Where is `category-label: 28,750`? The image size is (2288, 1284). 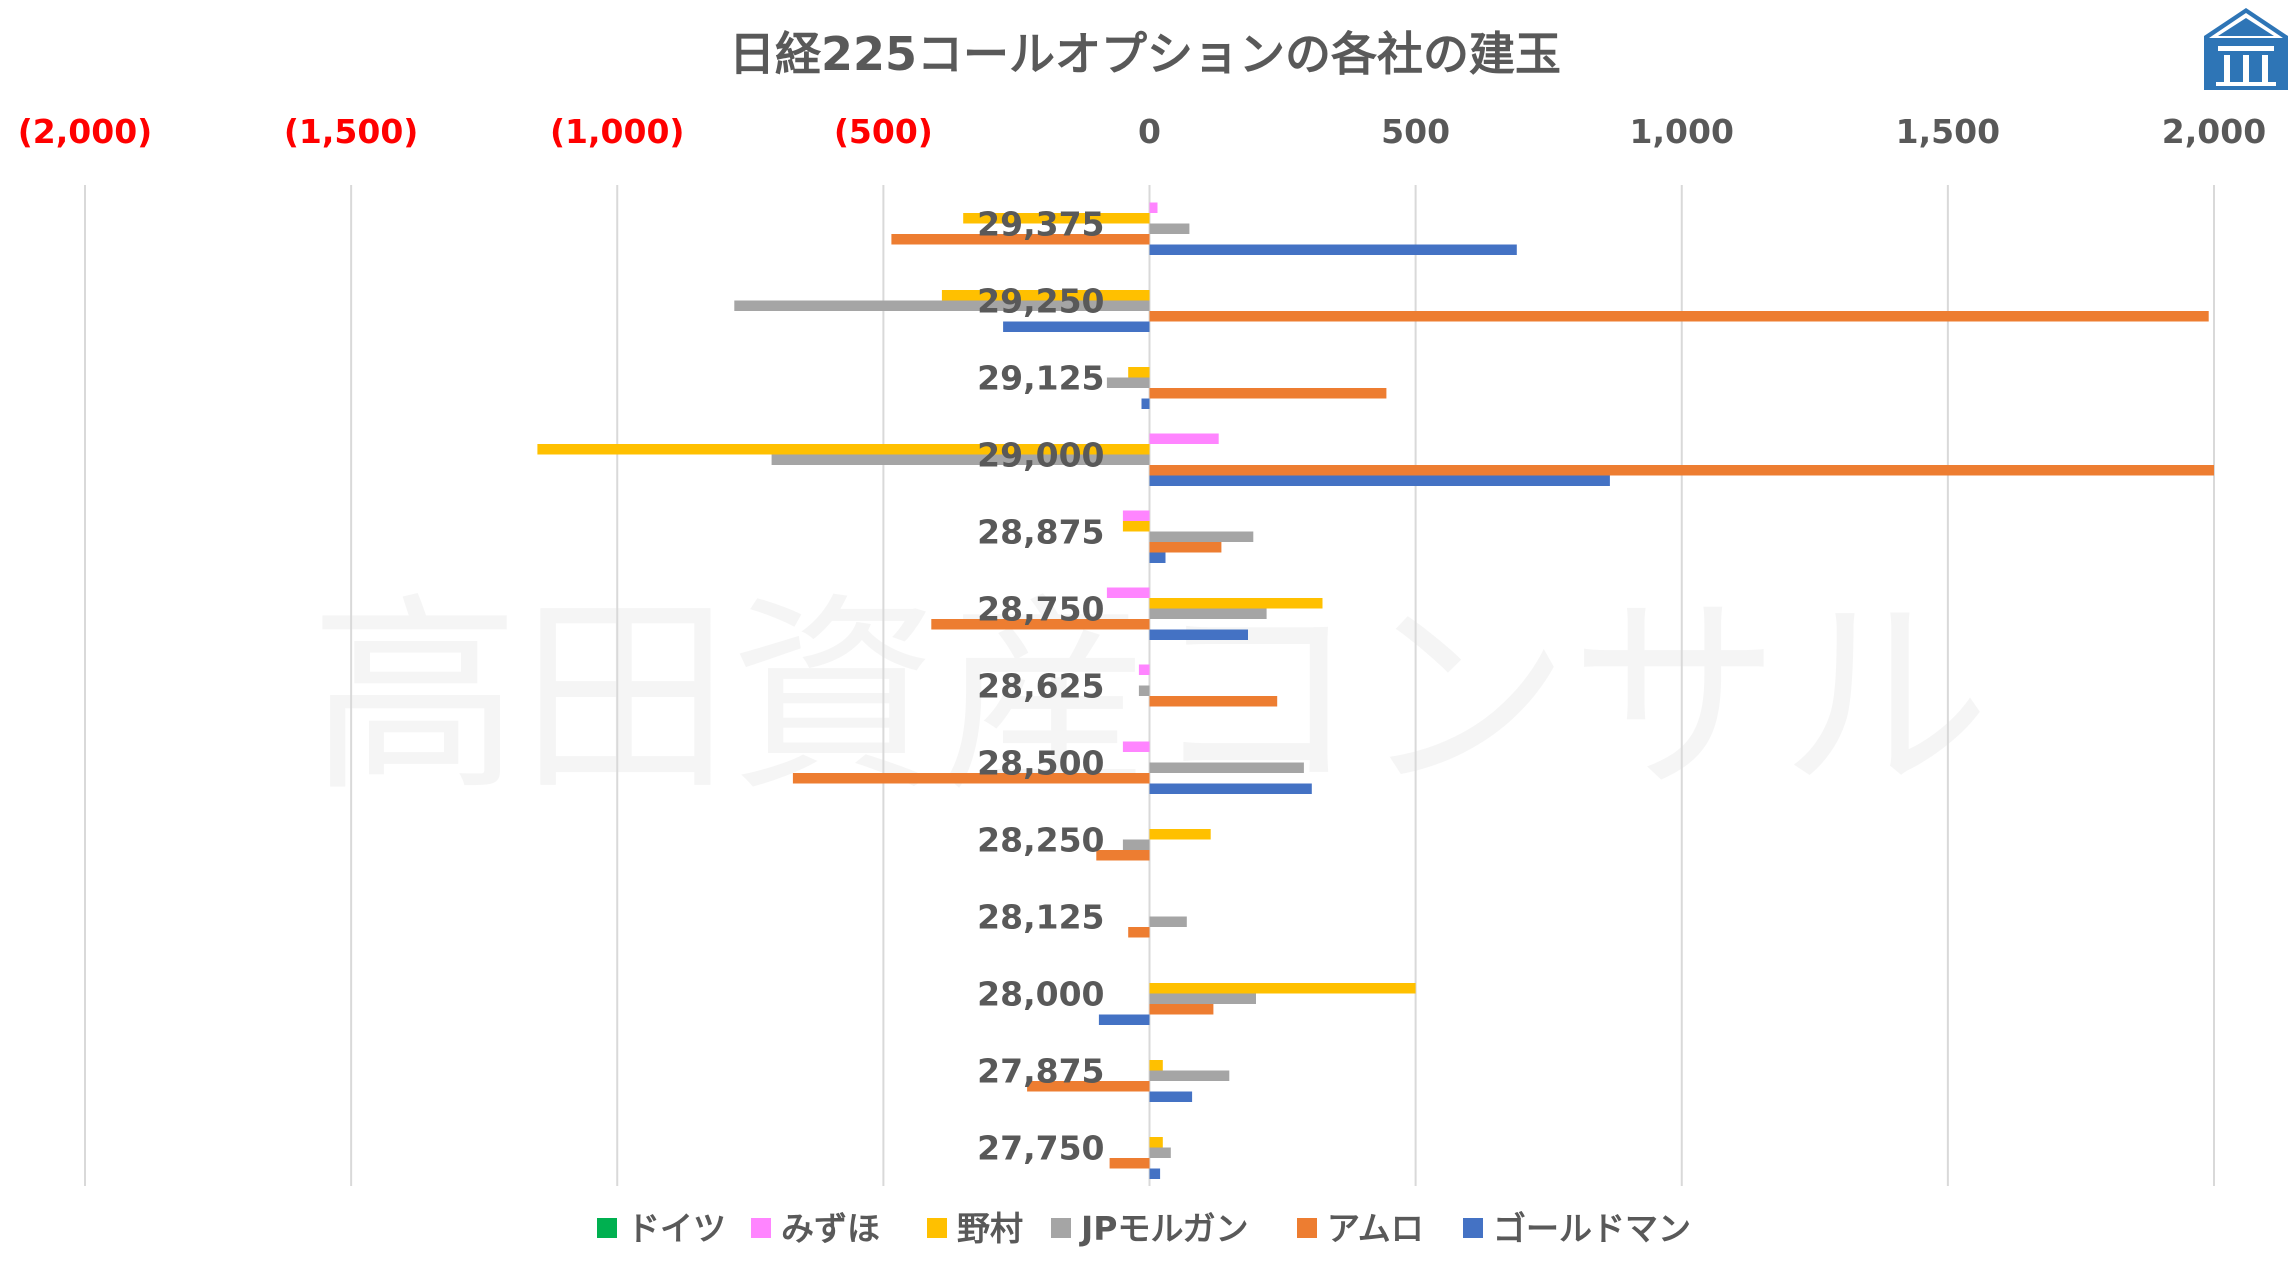 category-label: 28,750 is located at coordinates (1040, 609).